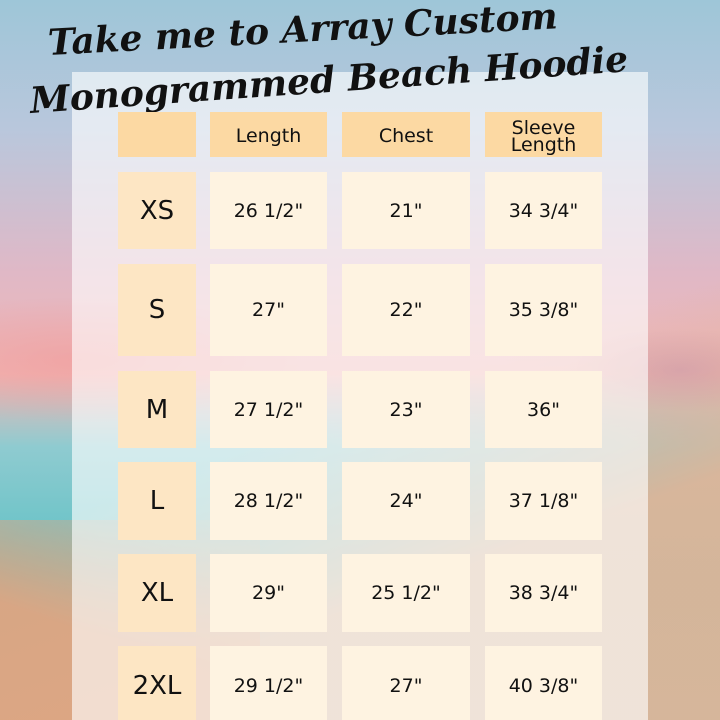 This screenshot has width=720, height=720. What do you see at coordinates (543, 593) in the screenshot?
I see `measurement: 38 3/4"` at bounding box center [543, 593].